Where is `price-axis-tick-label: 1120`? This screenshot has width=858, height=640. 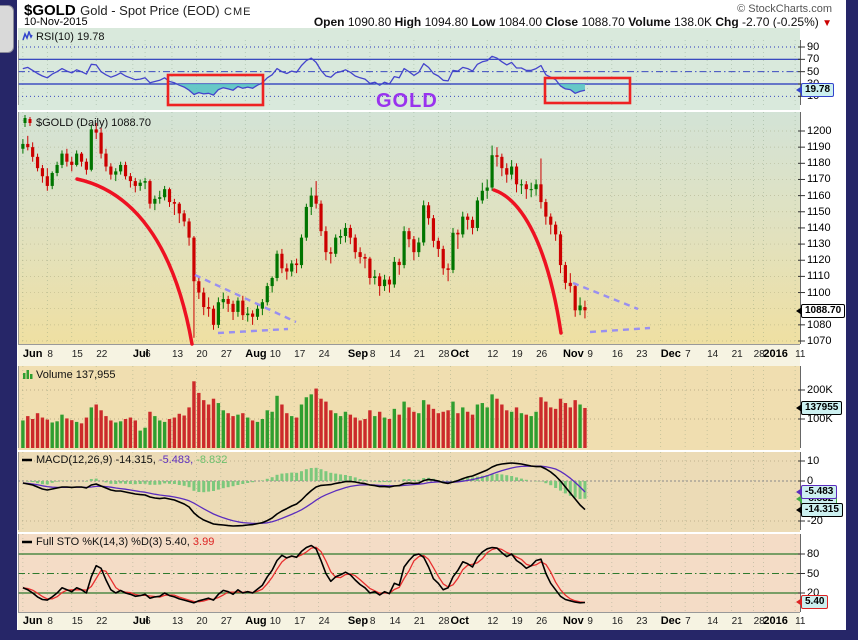 price-axis-tick-label: 1120 is located at coordinates (819, 260).